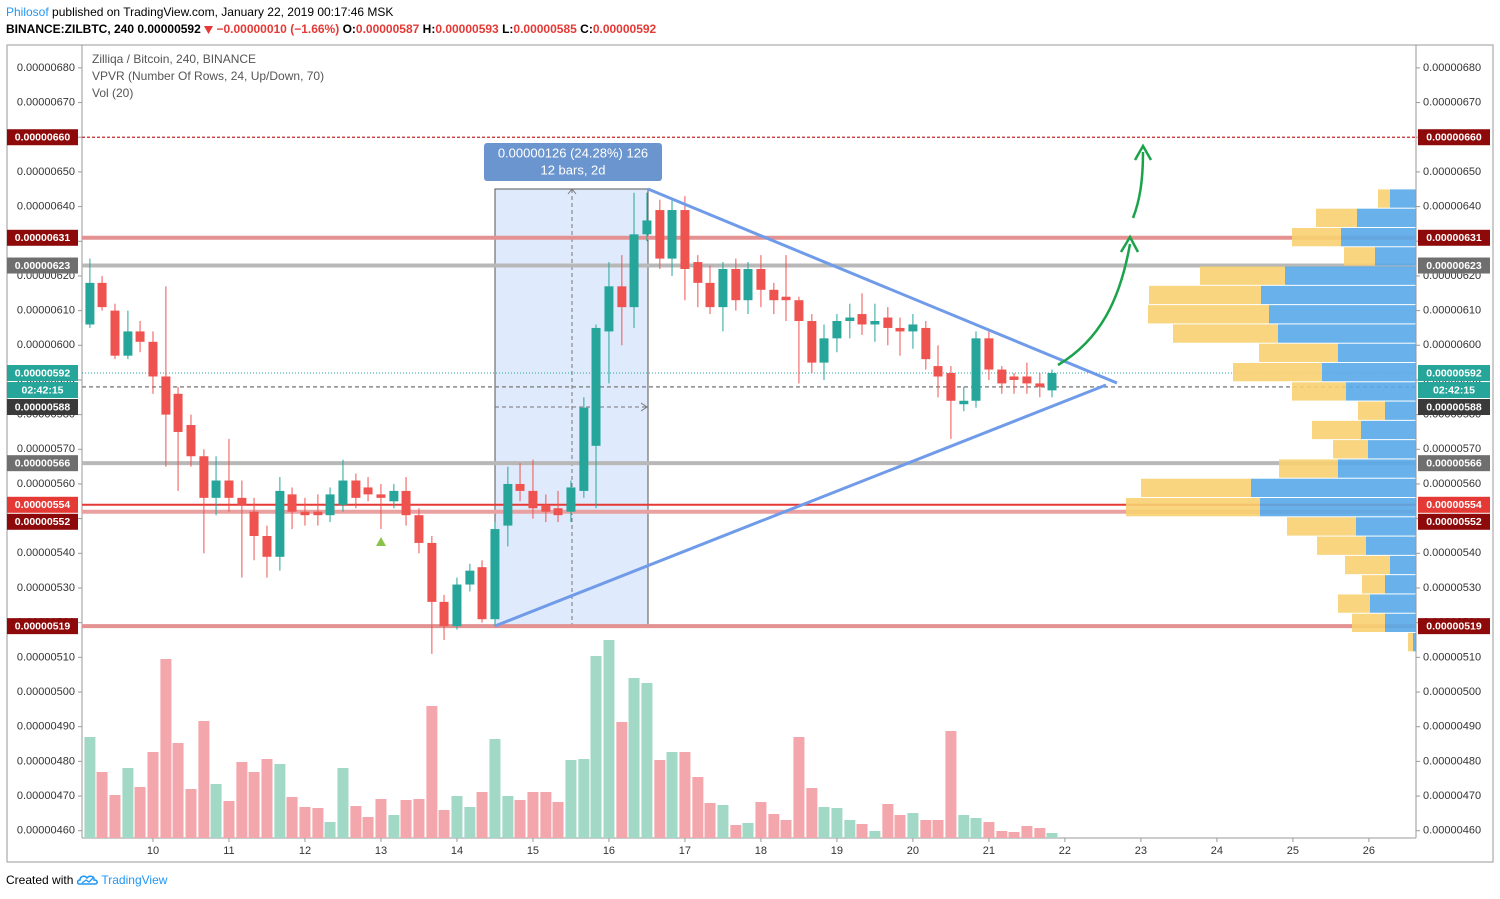 The width and height of the screenshot is (1500, 899). Describe the element at coordinates (46, 102) in the screenshot. I see `y-tick-label: 0.00000670` at that location.